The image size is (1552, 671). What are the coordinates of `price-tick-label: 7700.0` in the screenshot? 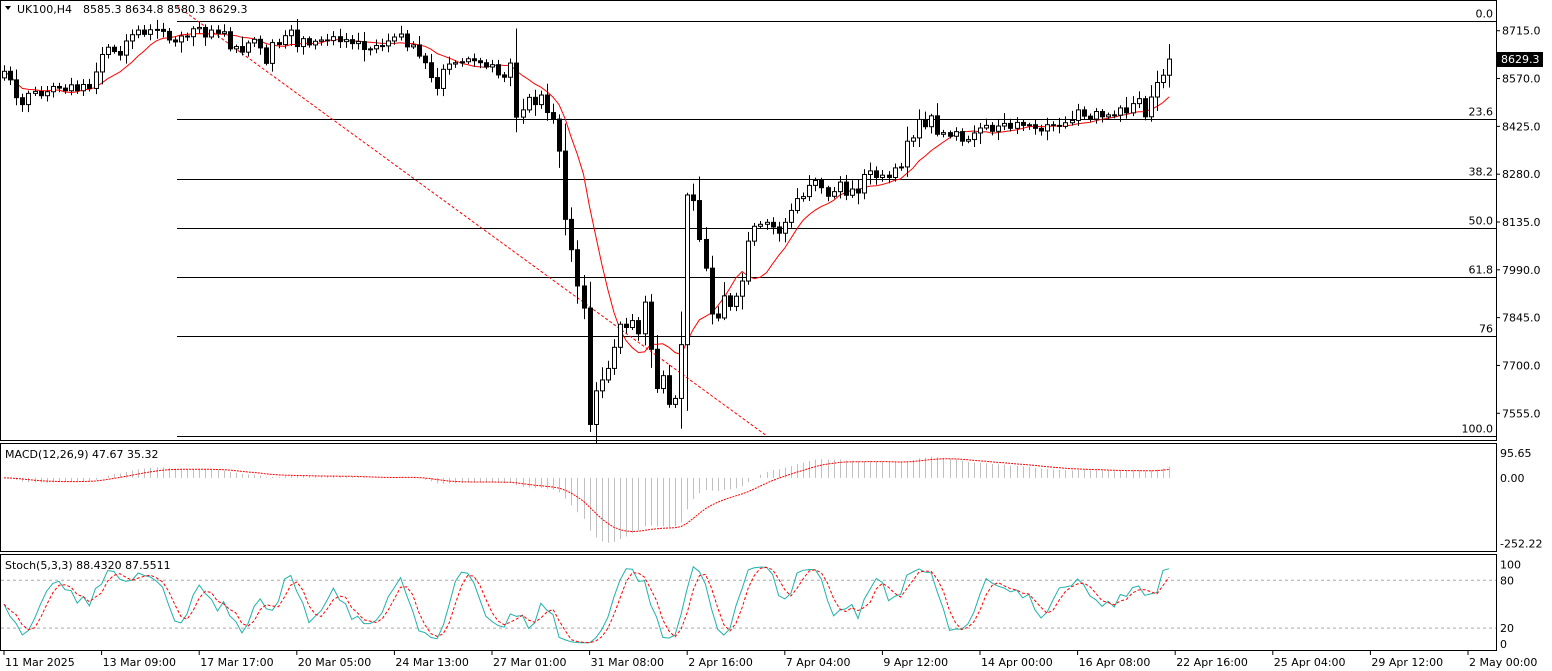 It's located at (1521, 365).